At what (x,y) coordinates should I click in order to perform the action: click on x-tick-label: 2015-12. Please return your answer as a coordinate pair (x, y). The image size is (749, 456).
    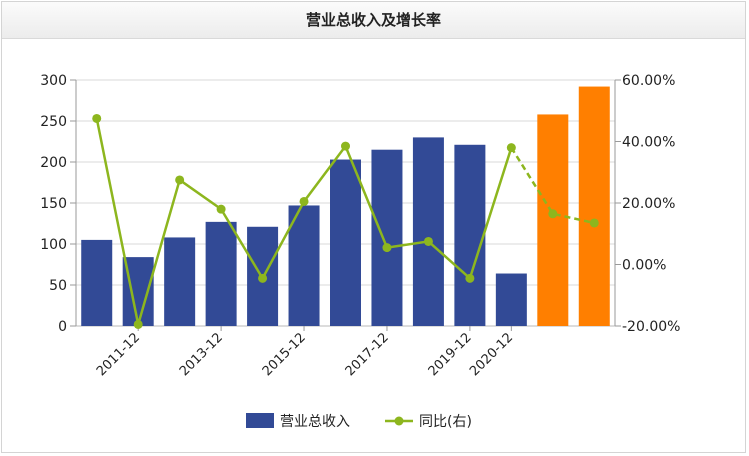
    Looking at the image, I should click on (284, 354).